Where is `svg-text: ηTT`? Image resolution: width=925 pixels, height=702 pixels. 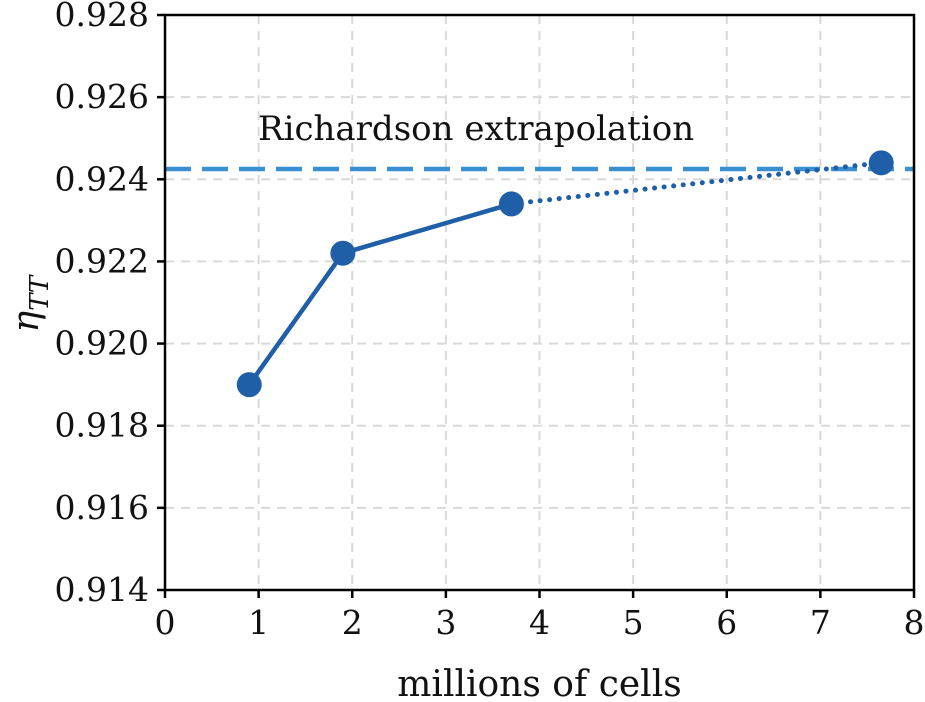
svg-text: ηTT is located at coordinates (30, 303).